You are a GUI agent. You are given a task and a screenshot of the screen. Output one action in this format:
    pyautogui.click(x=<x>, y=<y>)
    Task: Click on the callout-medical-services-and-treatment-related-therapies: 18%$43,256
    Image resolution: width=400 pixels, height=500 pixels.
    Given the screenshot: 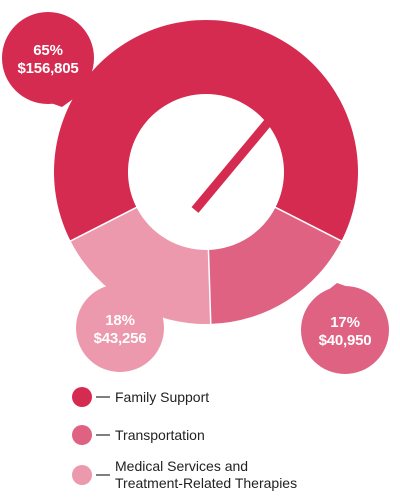 What is the action you would take?
    pyautogui.click(x=120, y=326)
    